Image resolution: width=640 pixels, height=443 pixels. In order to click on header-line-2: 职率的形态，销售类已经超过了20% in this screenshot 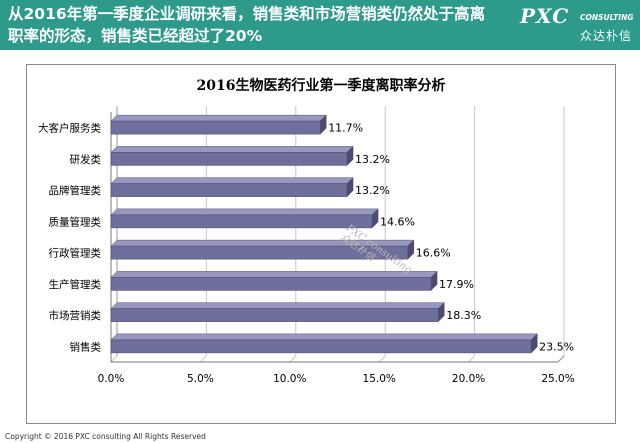, I will do `click(135, 36)`.